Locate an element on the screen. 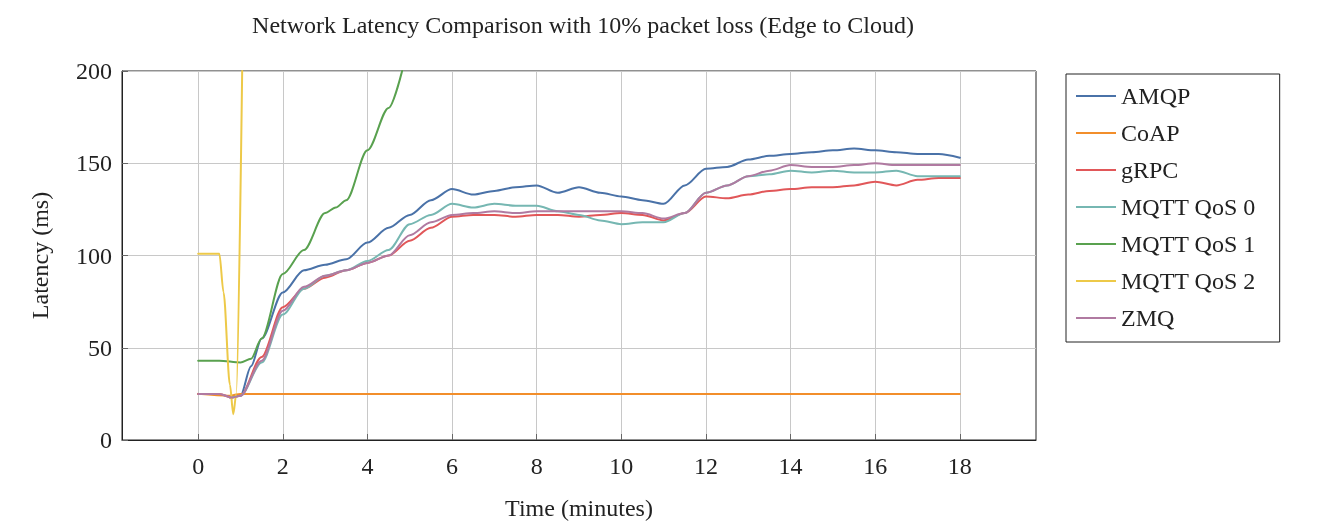 This screenshot has height=525, width=1339. legend-label: AMQP is located at coordinates (1156, 96).